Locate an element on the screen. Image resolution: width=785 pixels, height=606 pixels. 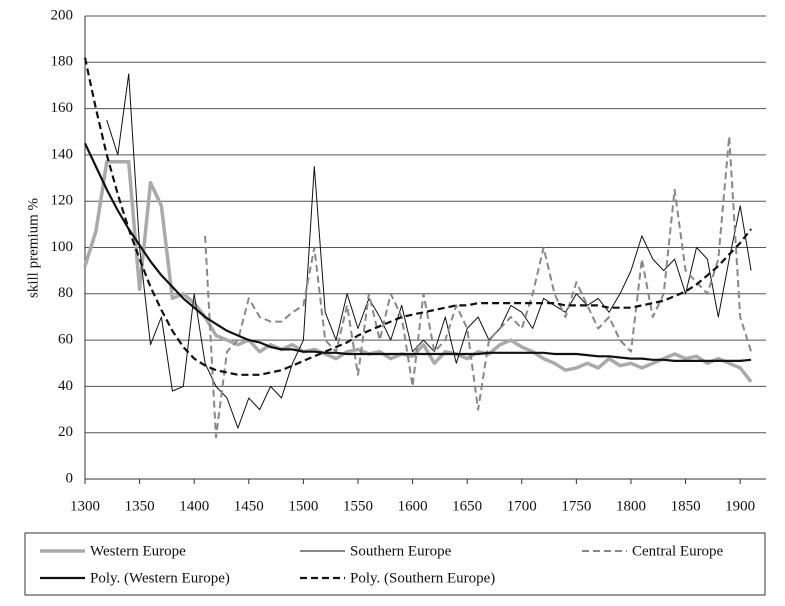
legend-label: Southern Europe is located at coordinates (401, 551).